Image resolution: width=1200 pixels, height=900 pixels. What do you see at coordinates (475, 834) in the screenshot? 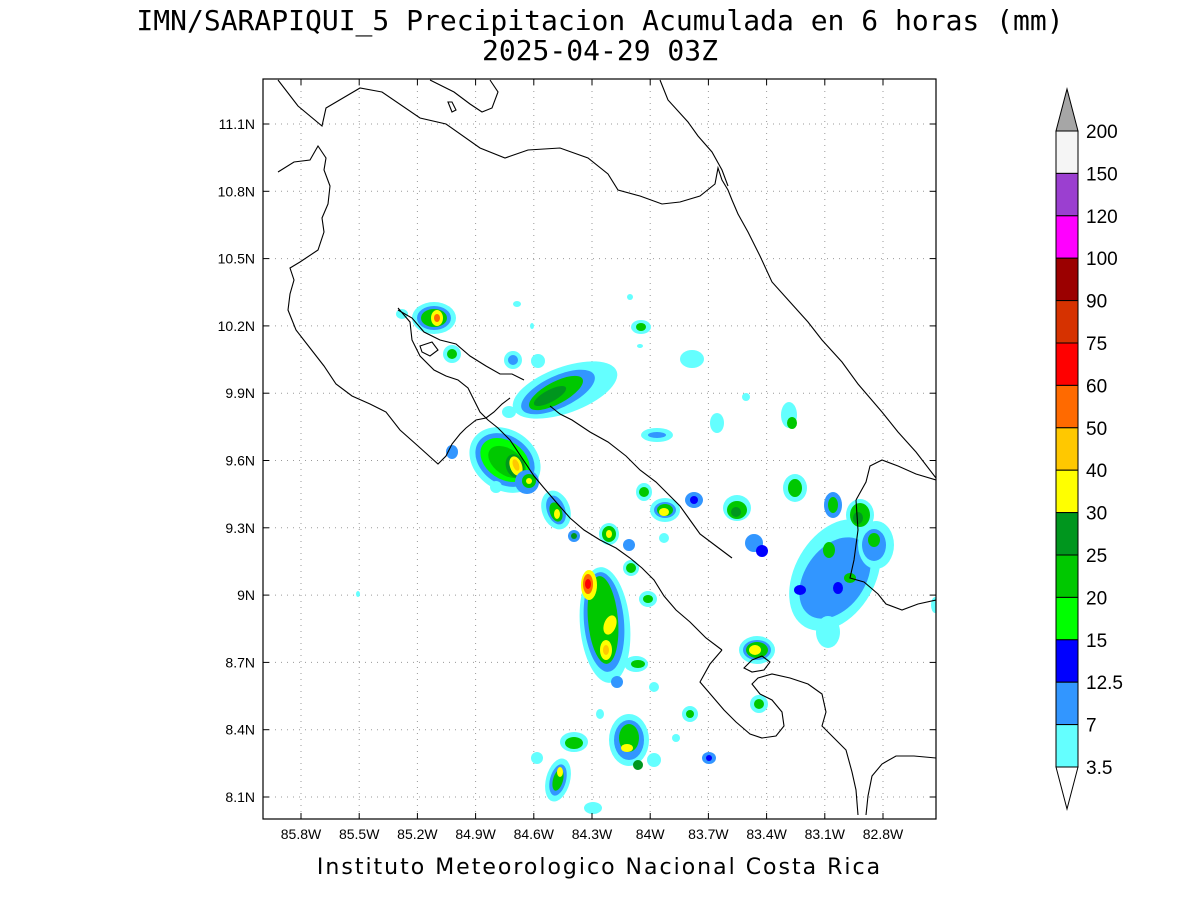
I see `lon-tick-label: 84.9W` at bounding box center [475, 834].